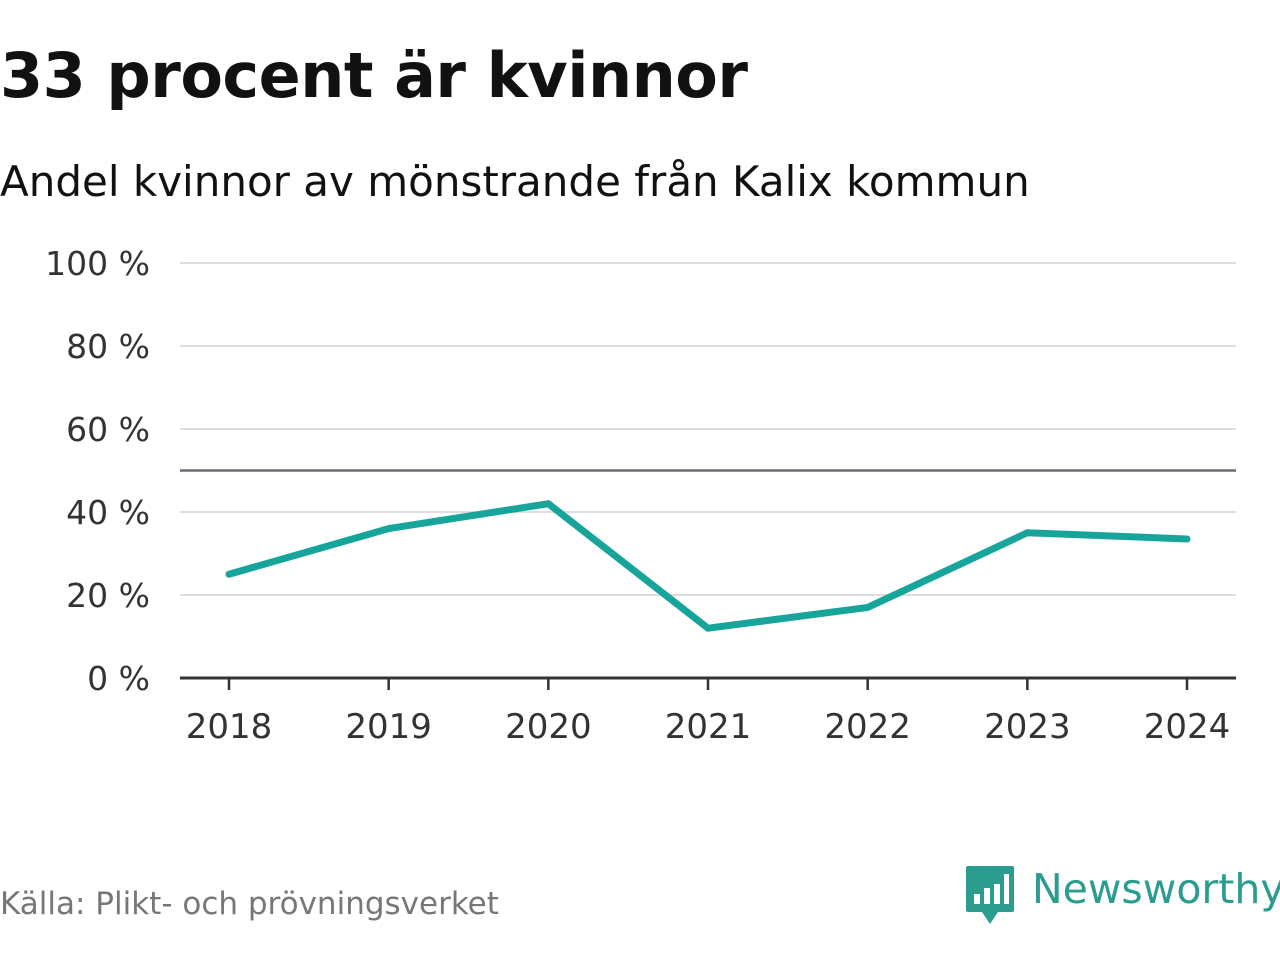  I want to click on y-tick-label: 80 %, so click(108, 346).